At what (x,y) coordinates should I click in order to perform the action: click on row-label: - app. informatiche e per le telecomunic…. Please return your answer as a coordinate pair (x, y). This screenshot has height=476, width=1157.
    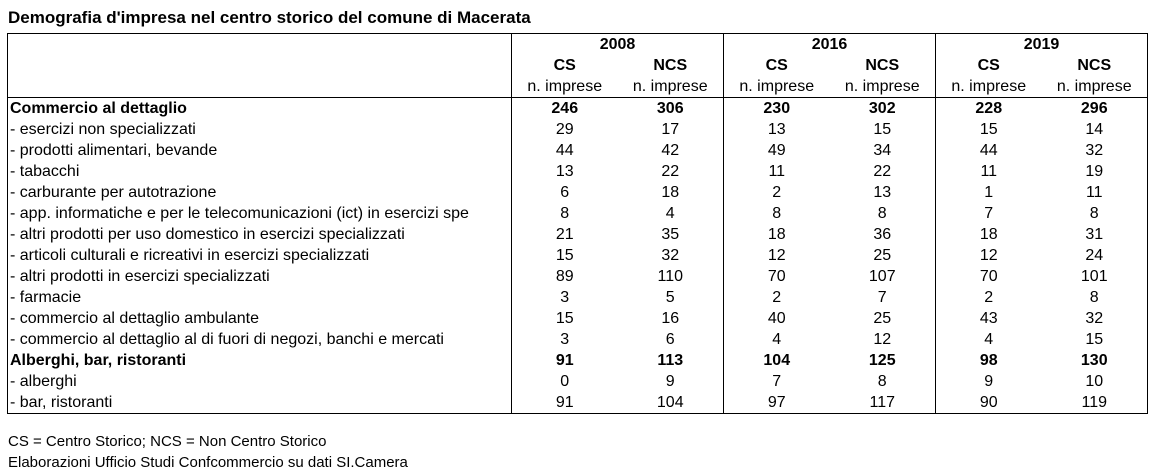
    Looking at the image, I should click on (259, 213).